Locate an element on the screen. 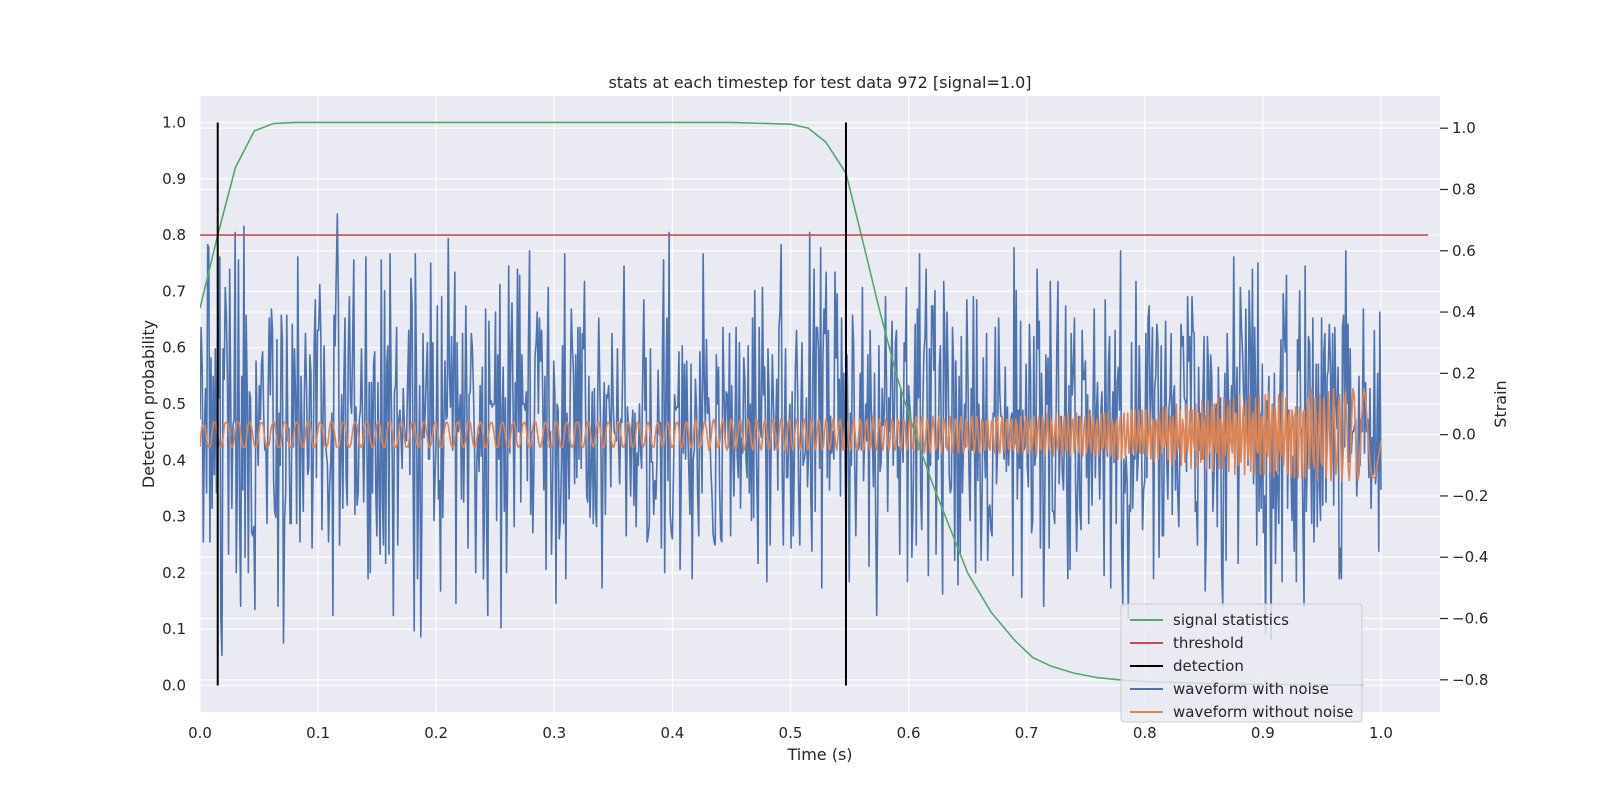 Image resolution: width=1600 pixels, height=800 pixels. y-left-tick-label: 0.5 is located at coordinates (174, 404).